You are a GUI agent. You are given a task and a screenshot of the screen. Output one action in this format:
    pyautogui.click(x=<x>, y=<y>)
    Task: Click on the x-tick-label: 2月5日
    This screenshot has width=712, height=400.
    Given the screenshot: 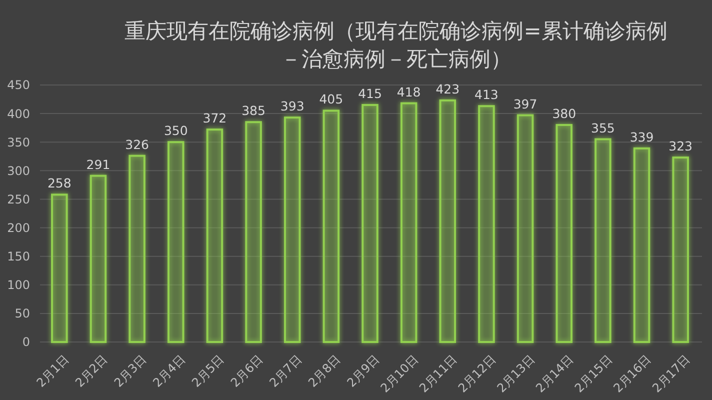 What is the action you would take?
    pyautogui.click(x=208, y=371)
    